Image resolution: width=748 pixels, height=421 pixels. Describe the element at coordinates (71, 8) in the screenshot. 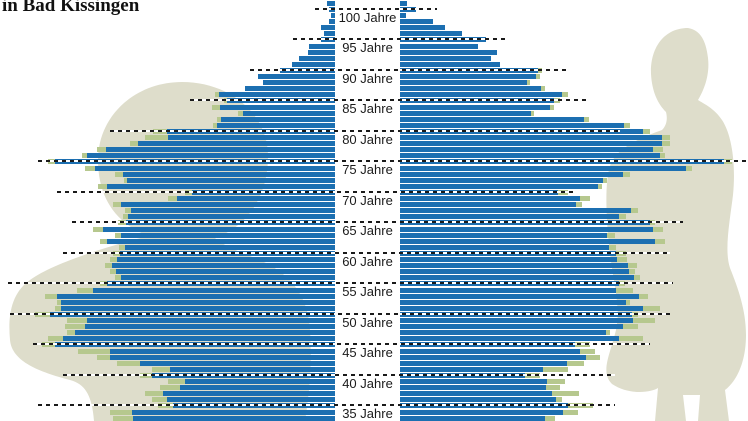

I see `chart-title: in Bad Kissingen` at that location.